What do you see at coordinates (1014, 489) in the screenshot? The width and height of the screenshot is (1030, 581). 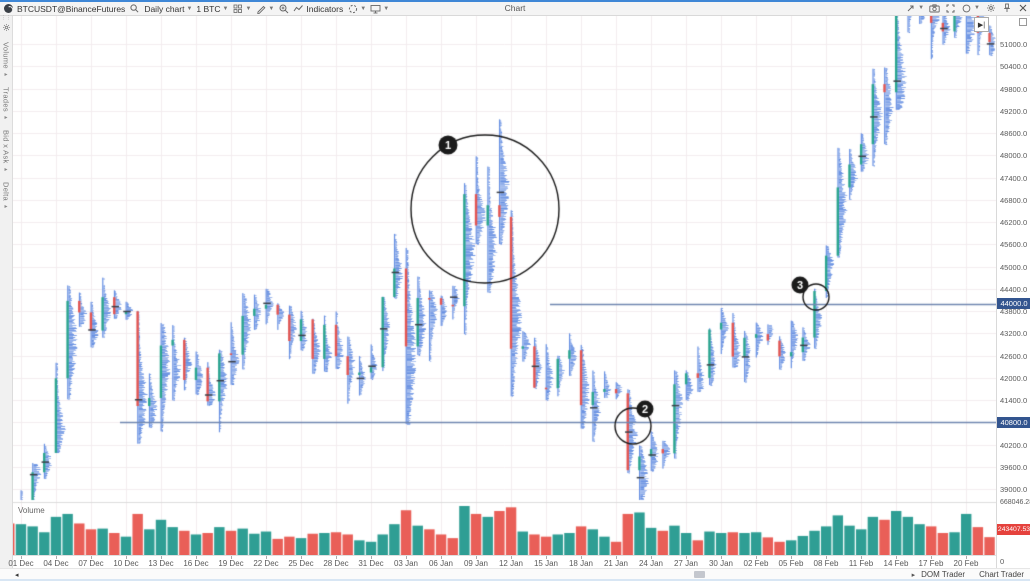 I see `price-axis-label: 39000.0` at bounding box center [1014, 489].